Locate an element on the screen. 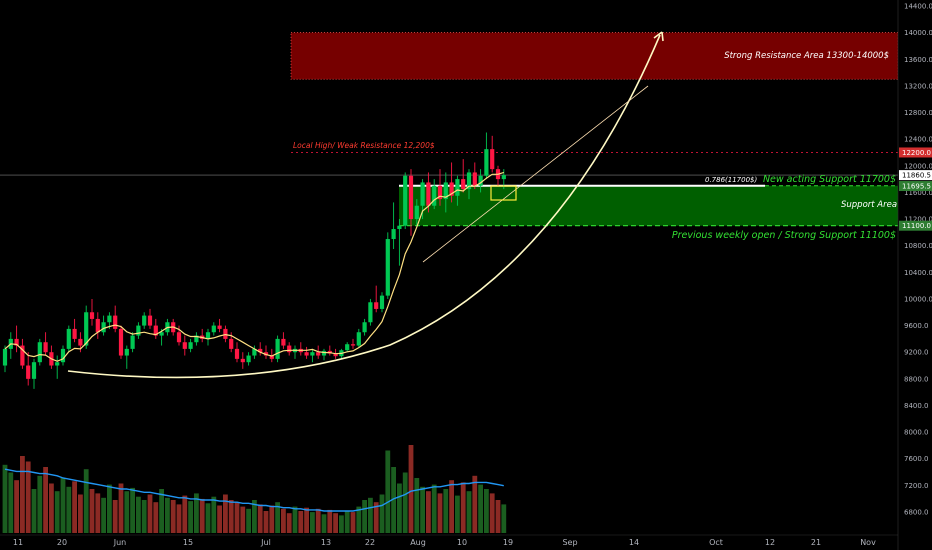 This screenshot has height=550, width=932. time-tick-label: Oct is located at coordinates (716, 542).